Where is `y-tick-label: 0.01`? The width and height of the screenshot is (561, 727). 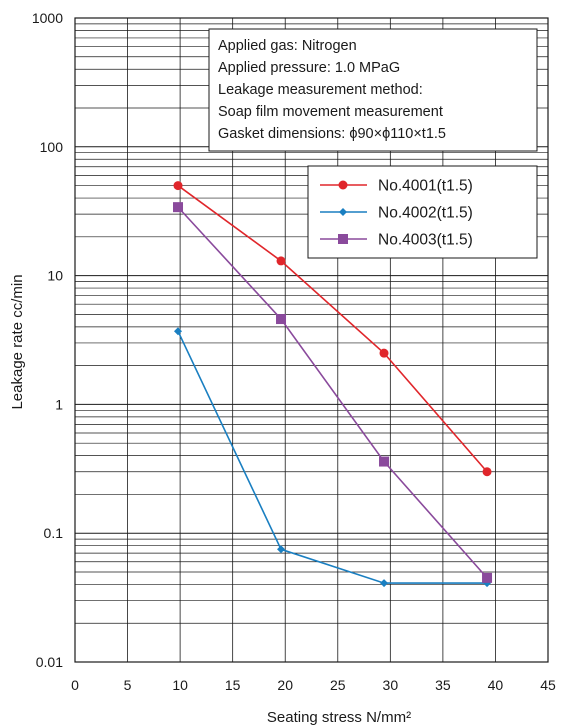
y-tick-label: 0.01 is located at coordinates (49, 662).